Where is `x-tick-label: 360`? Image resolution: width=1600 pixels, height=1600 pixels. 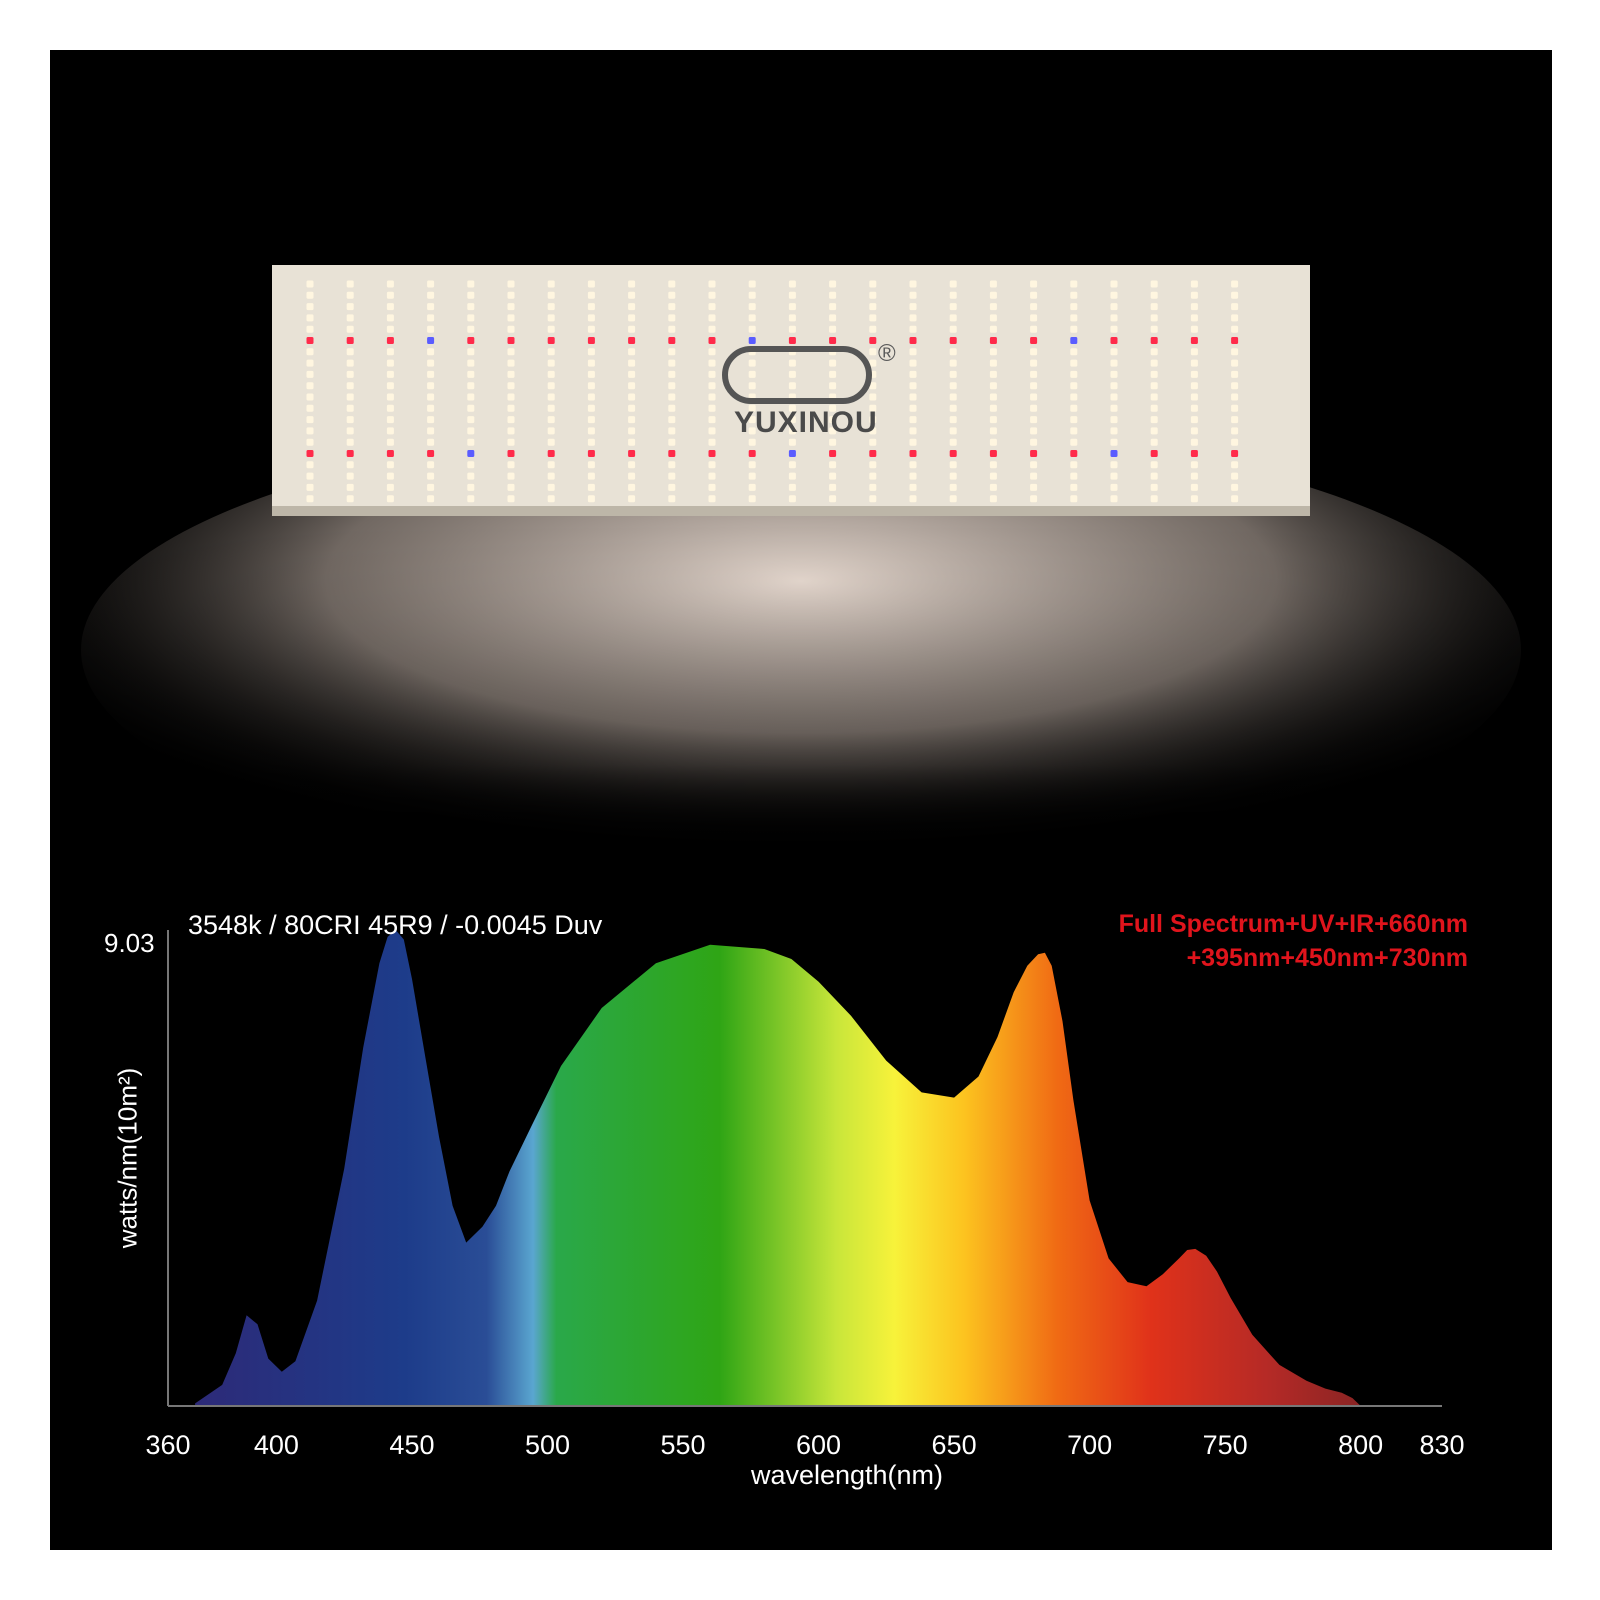 x-tick-label: 360 is located at coordinates (168, 1445).